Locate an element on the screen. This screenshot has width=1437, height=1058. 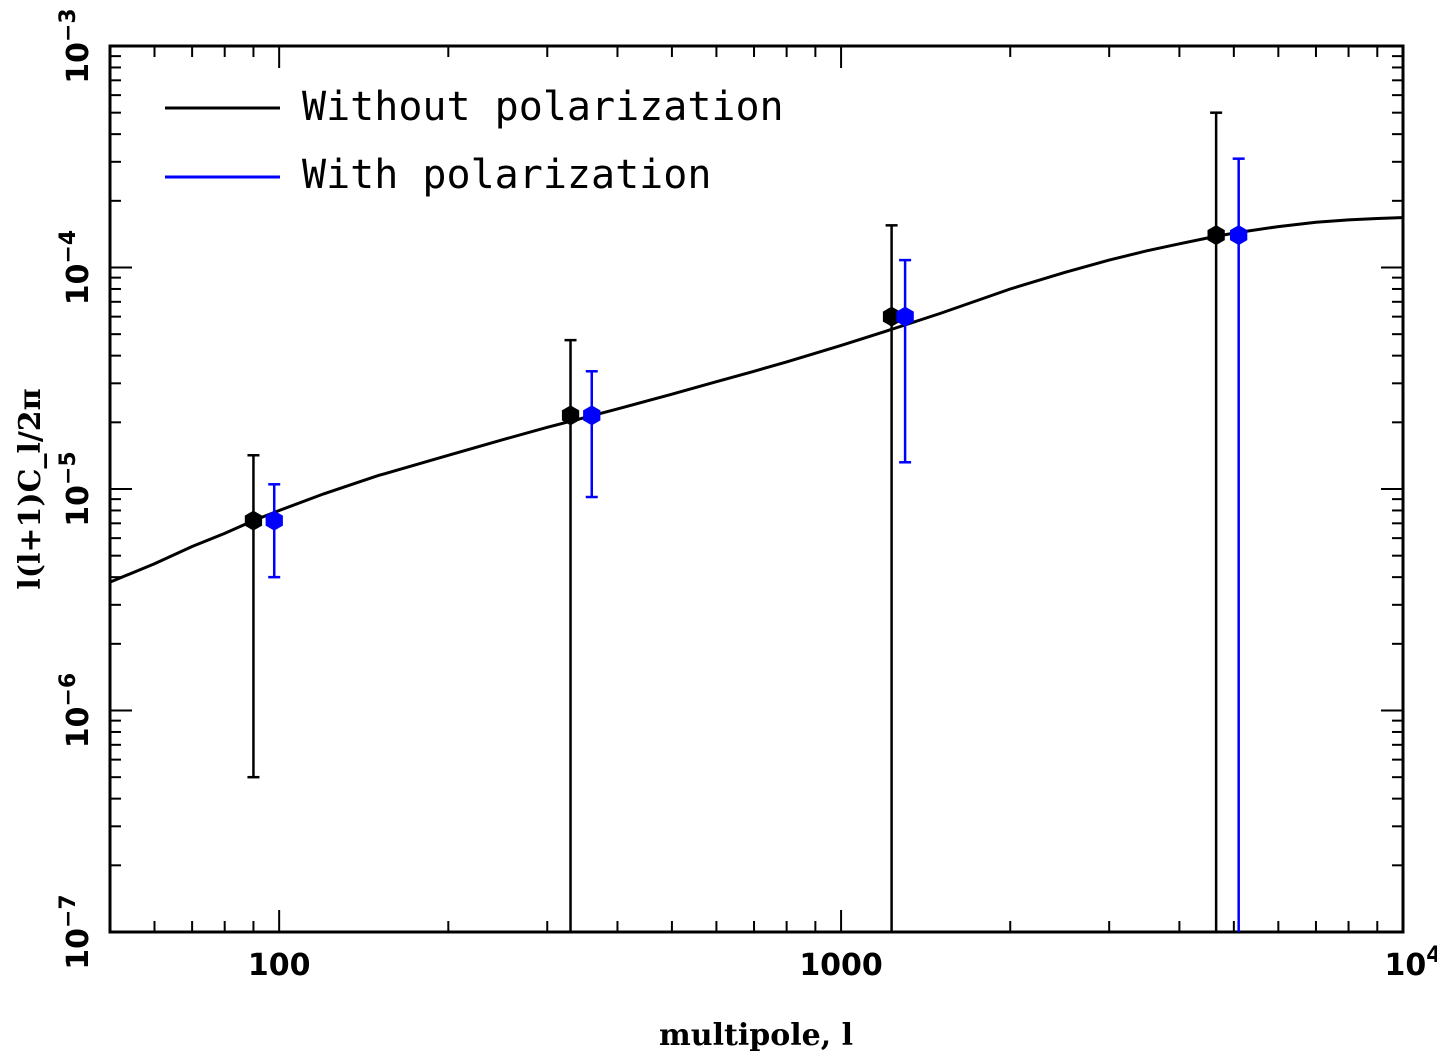
y-tick-label: 10−4 is located at coordinates (76, 268).